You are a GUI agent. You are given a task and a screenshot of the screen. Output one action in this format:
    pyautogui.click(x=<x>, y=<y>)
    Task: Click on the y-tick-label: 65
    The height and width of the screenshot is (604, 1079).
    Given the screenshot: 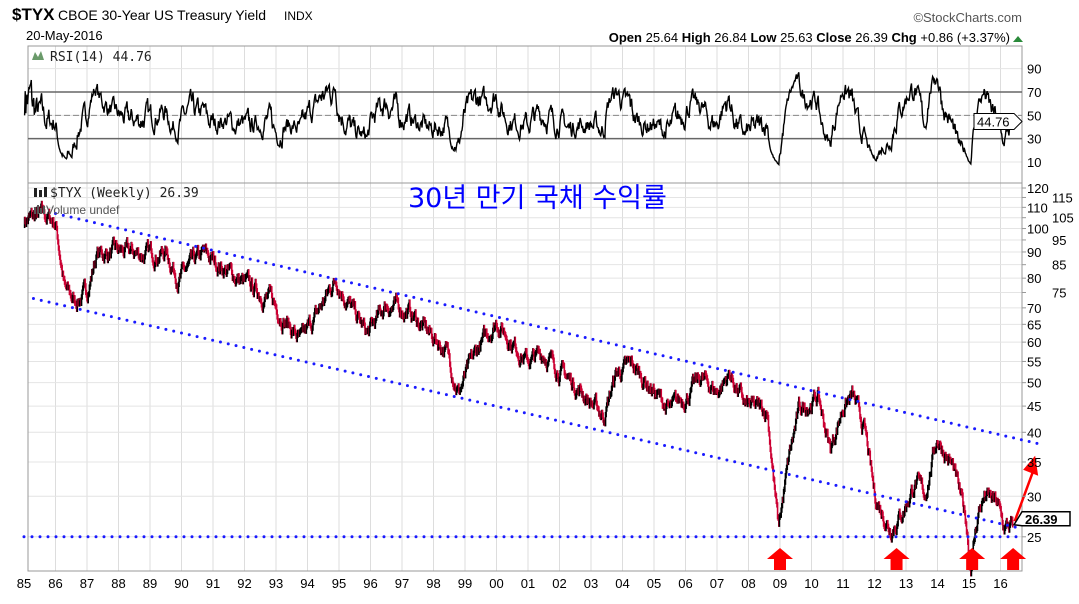 What is the action you would take?
    pyautogui.click(x=1034, y=324)
    